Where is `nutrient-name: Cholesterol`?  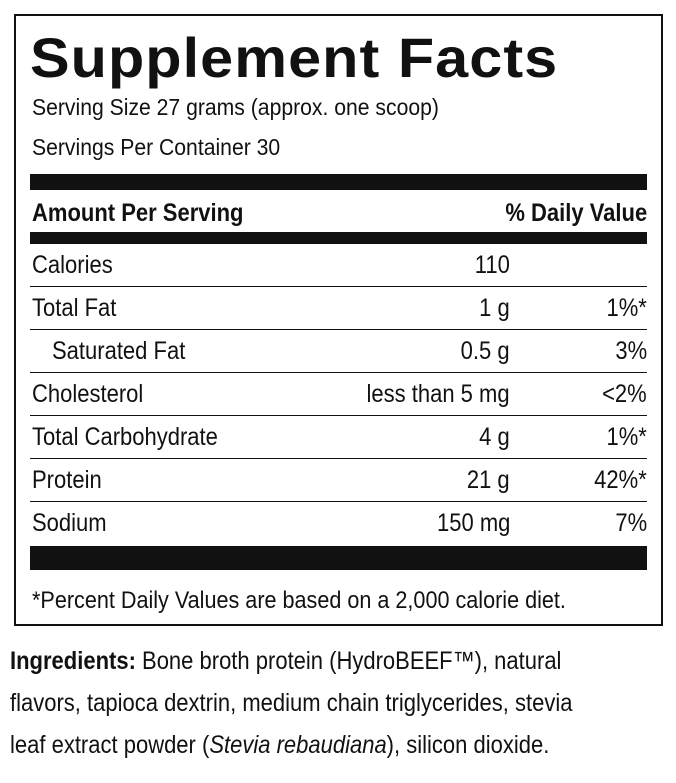 nutrient-name: Cholesterol is located at coordinates (88, 394).